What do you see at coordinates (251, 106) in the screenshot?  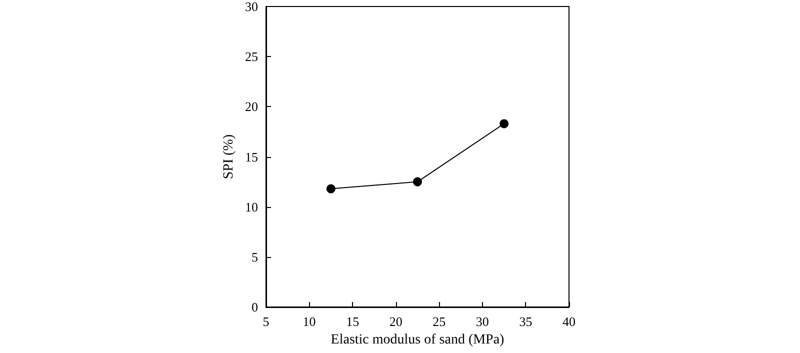 I see `y-tick-label: 20` at bounding box center [251, 106].